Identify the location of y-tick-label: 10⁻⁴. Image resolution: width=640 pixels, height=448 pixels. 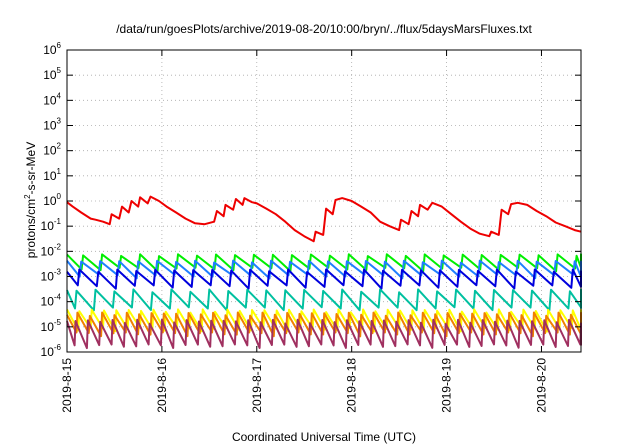
(51, 301).